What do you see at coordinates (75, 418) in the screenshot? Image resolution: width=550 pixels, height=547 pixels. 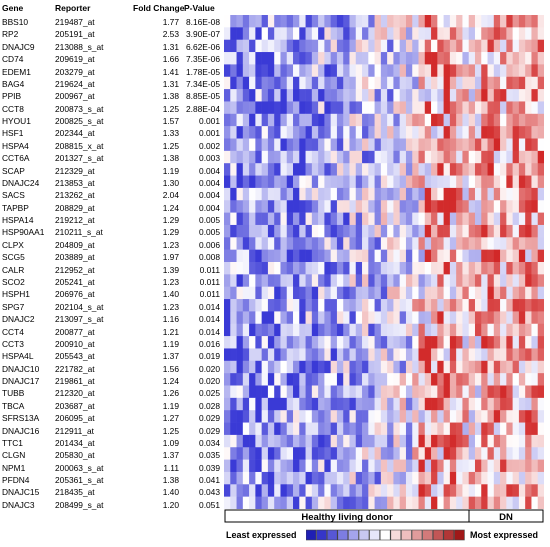 I see `reporter-id: 206095_at` at bounding box center [75, 418].